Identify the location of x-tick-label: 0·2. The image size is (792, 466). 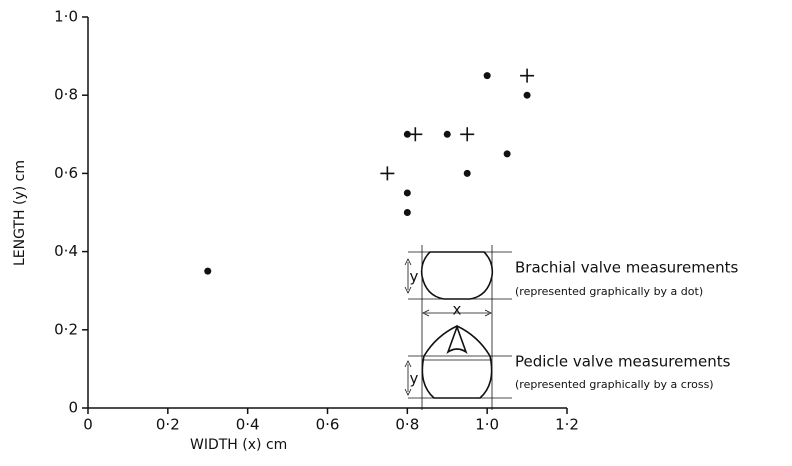
(168, 425).